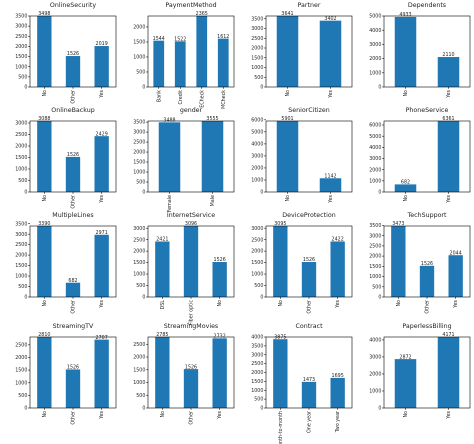 Image resolution: width=474 pixels, height=444 pixels. What do you see at coordinates (427, 110) in the screenshot?
I see `chart-title: PhoneService` at bounding box center [427, 110].